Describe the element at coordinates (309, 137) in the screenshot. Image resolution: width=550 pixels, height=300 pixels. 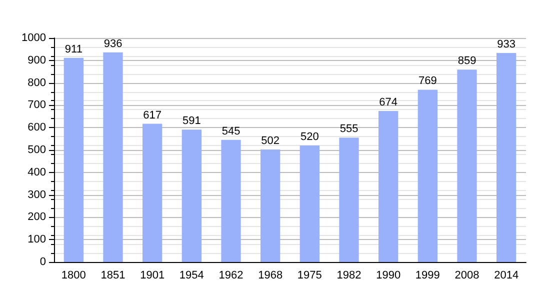
I see `data-label: 520` at that location.